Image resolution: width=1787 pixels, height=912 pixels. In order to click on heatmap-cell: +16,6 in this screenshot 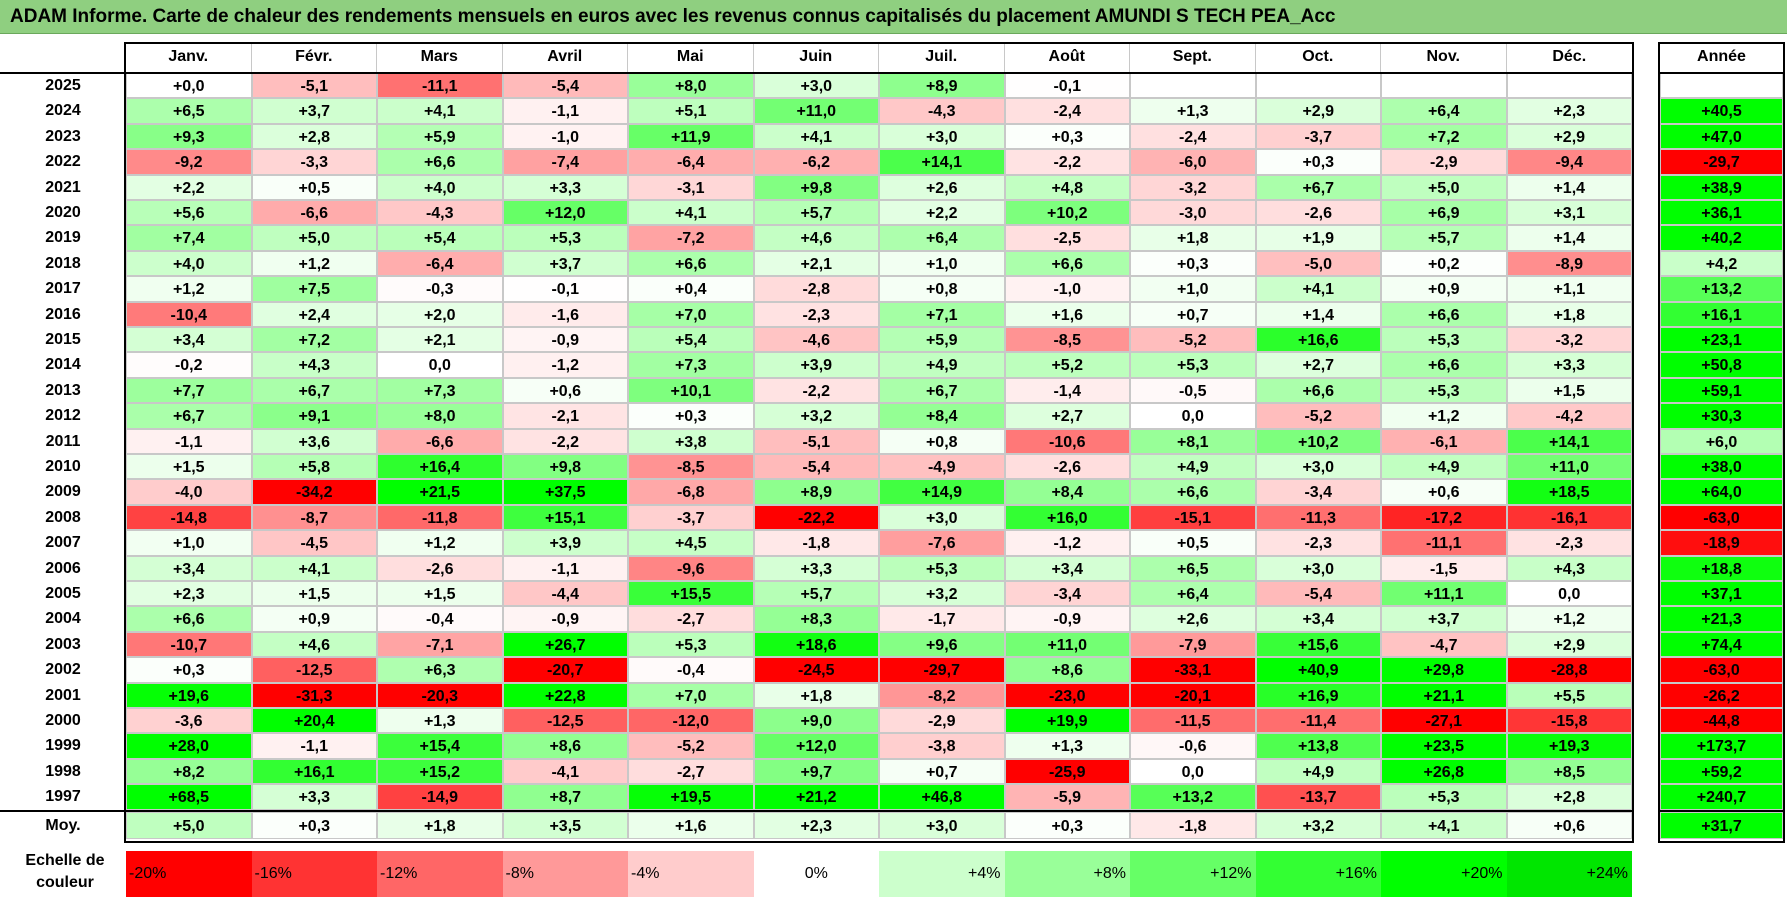, I will do `click(1318, 340)`.